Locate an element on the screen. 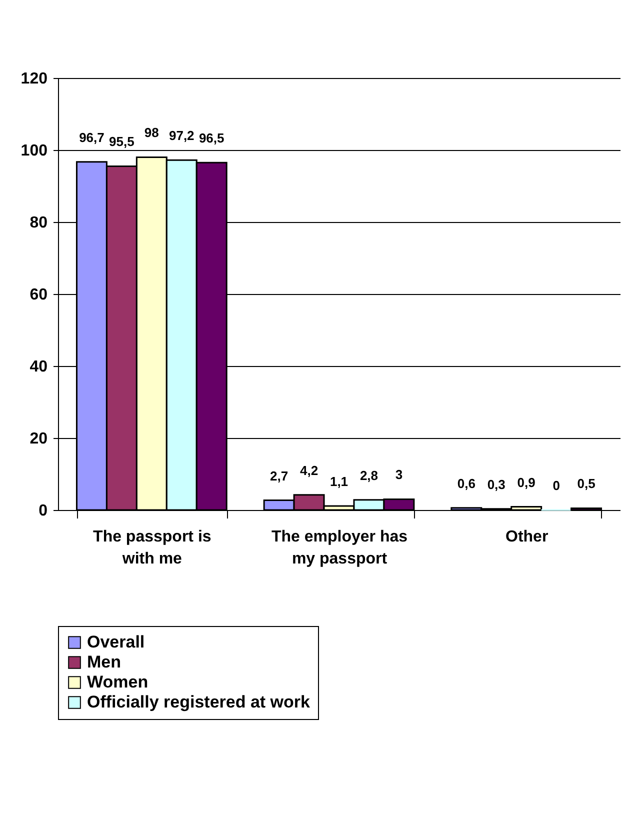  x-tick-label: Other is located at coordinates (526, 537).